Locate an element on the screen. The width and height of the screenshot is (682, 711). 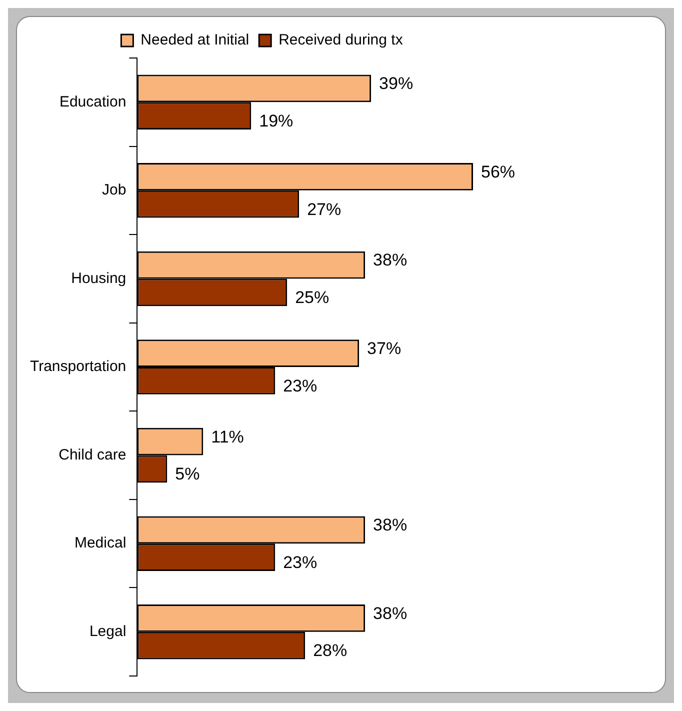
legend-label: Received during tx is located at coordinates (341, 40).